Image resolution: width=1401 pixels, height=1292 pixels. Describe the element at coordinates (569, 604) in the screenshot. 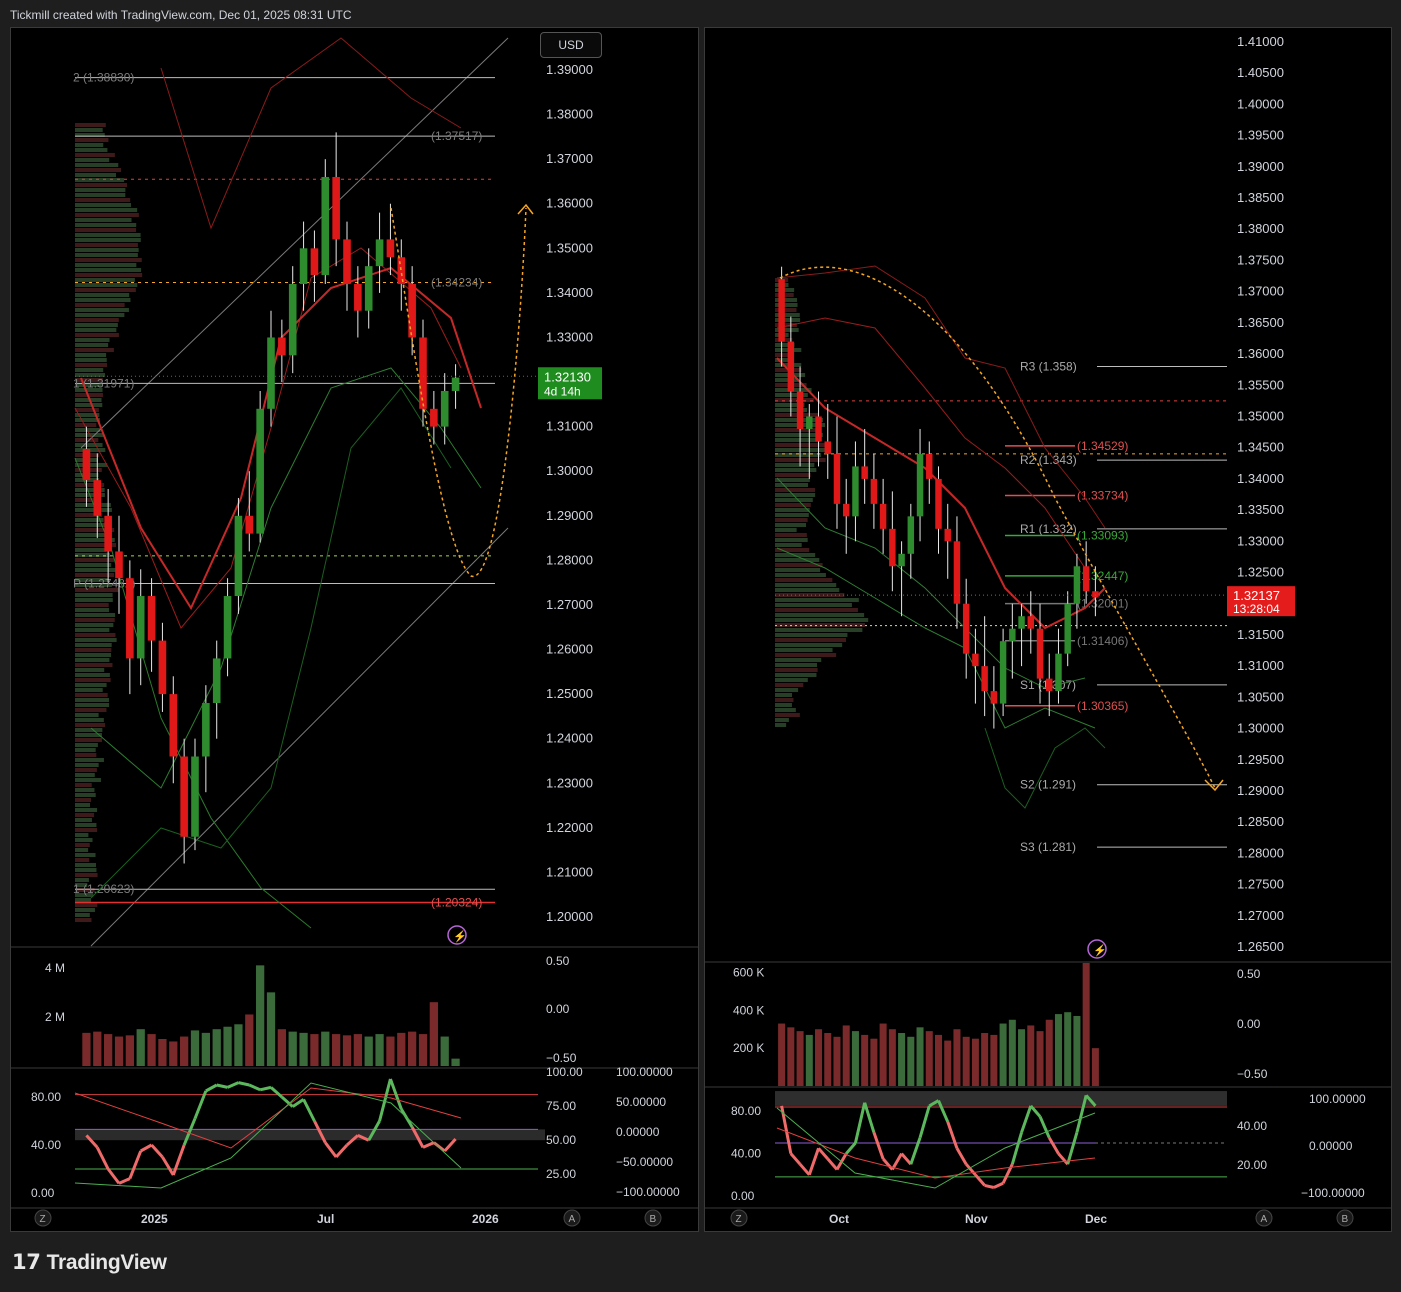

I see `price-axis-label: 1.27000` at that location.